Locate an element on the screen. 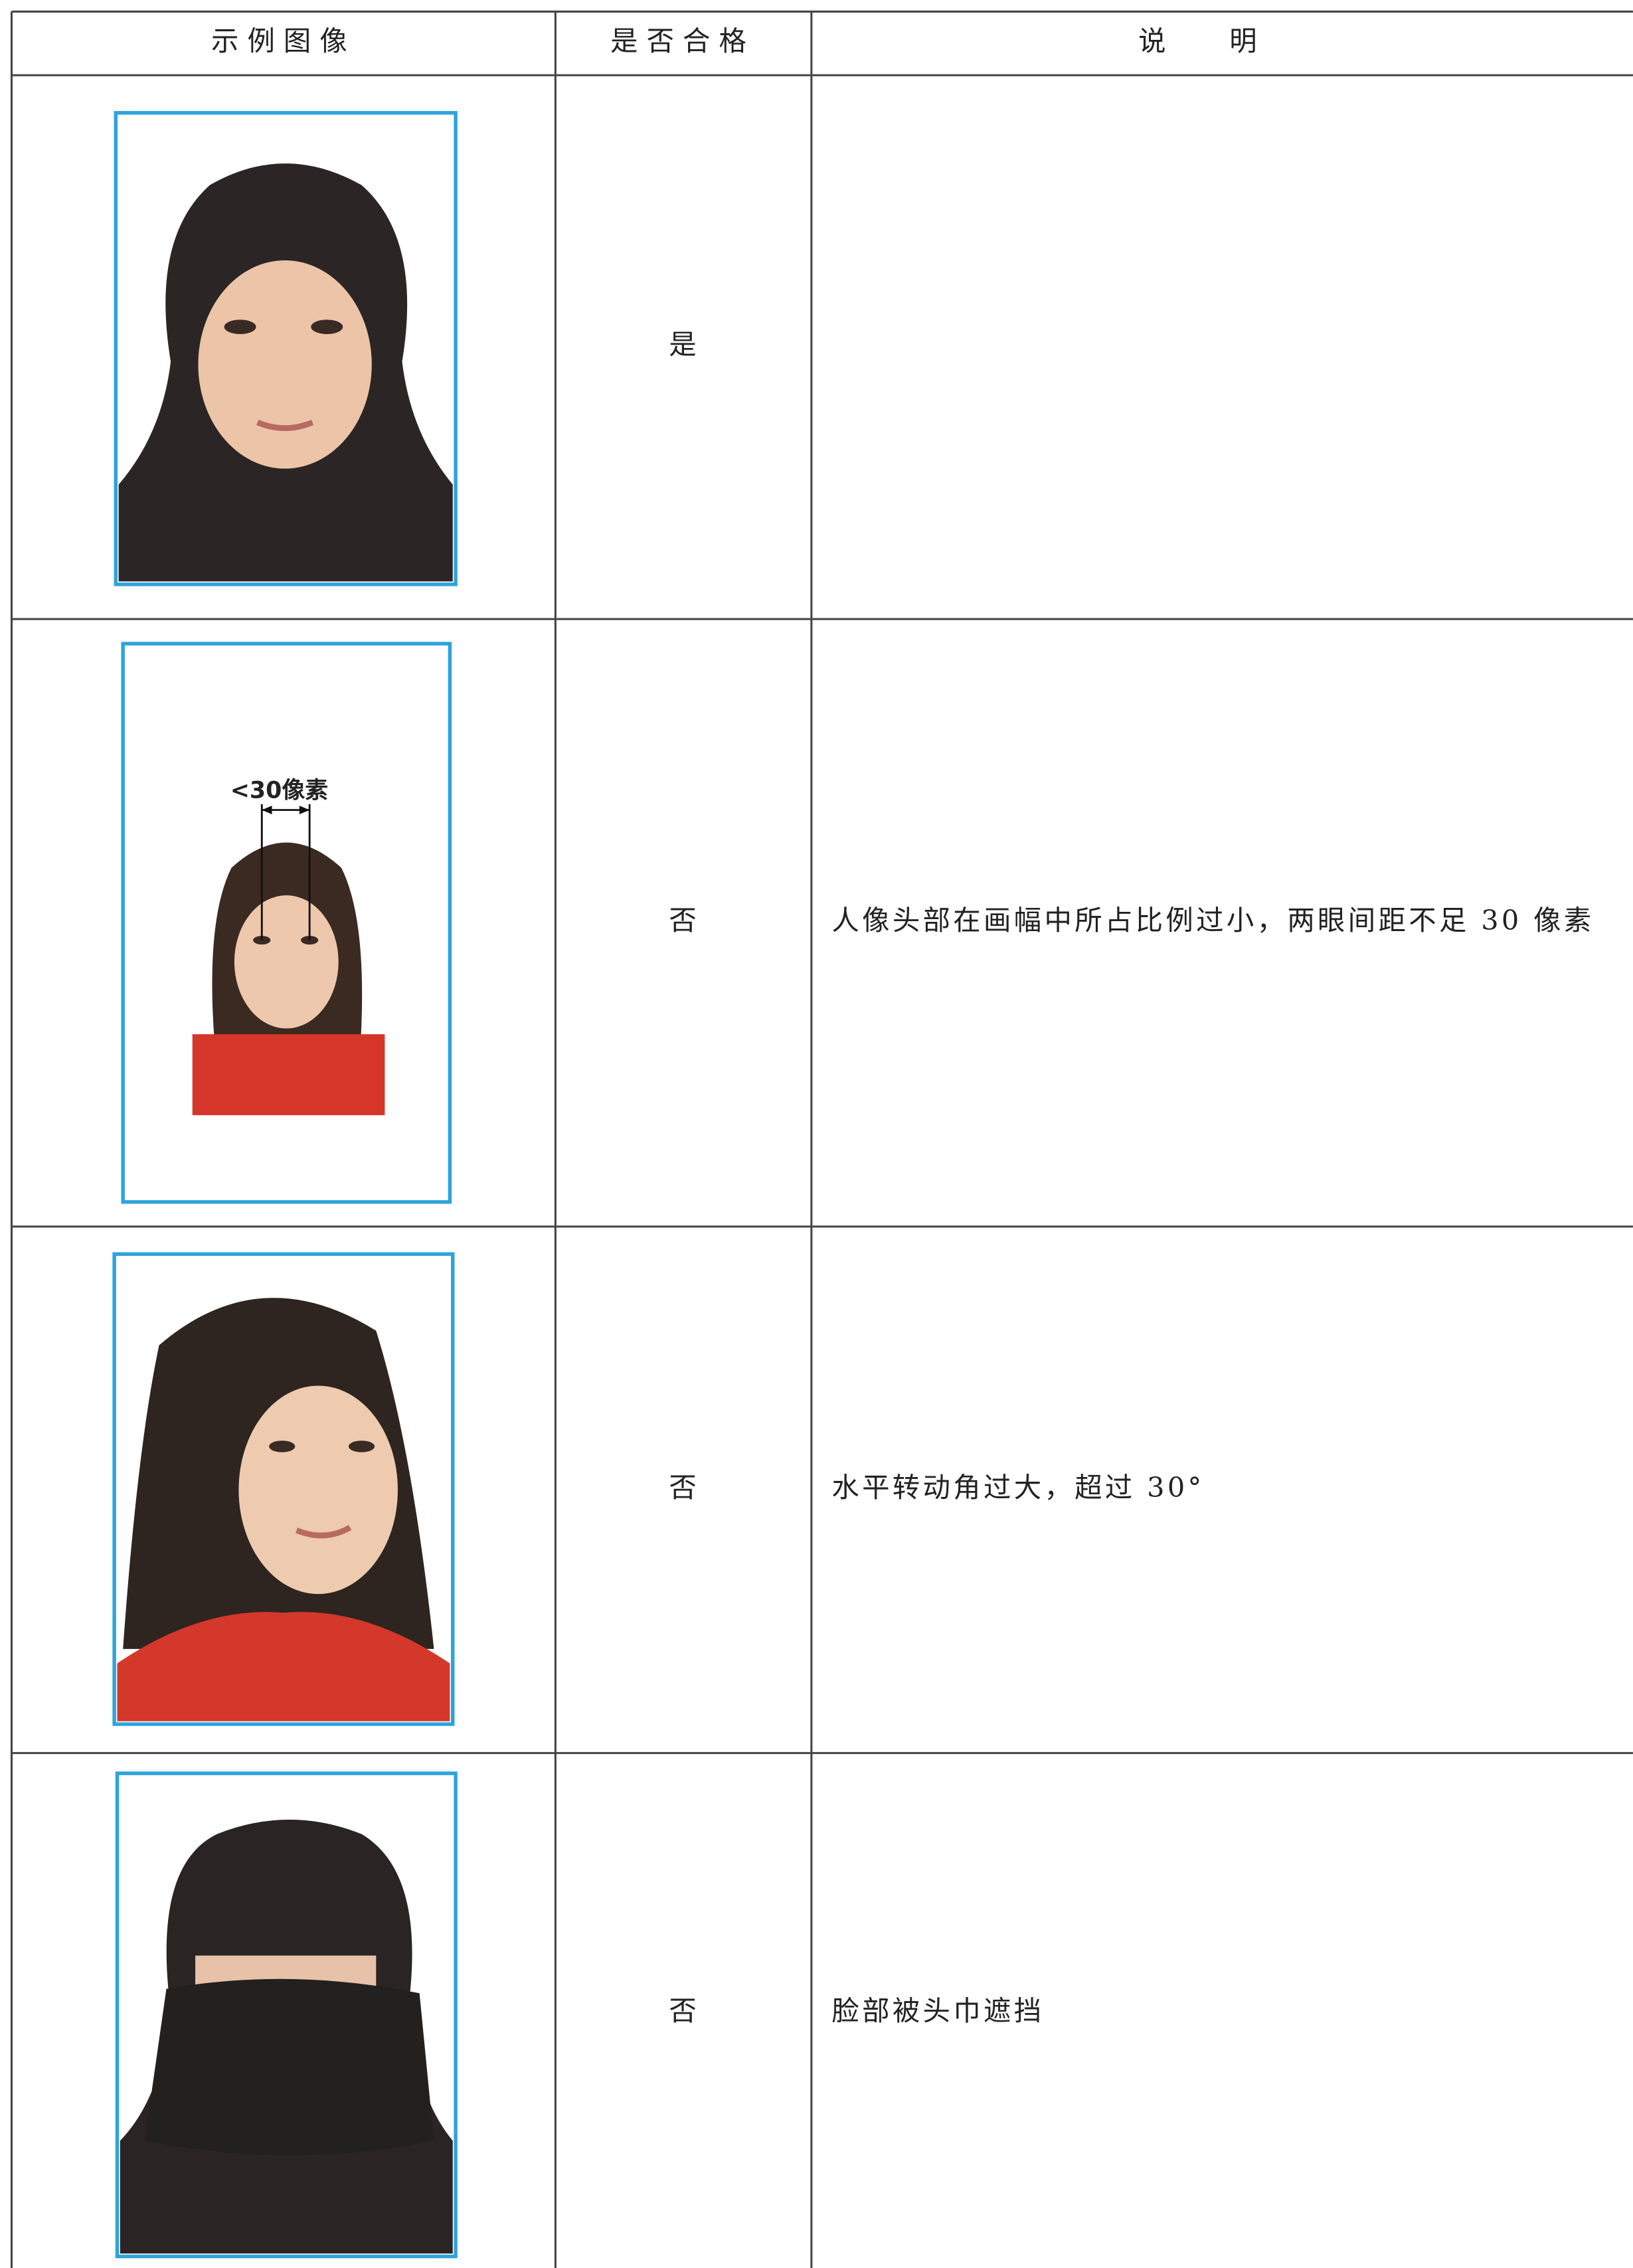 This screenshot has height=2268, width=1633. header-cell: 是否合格 is located at coordinates (682, 41).